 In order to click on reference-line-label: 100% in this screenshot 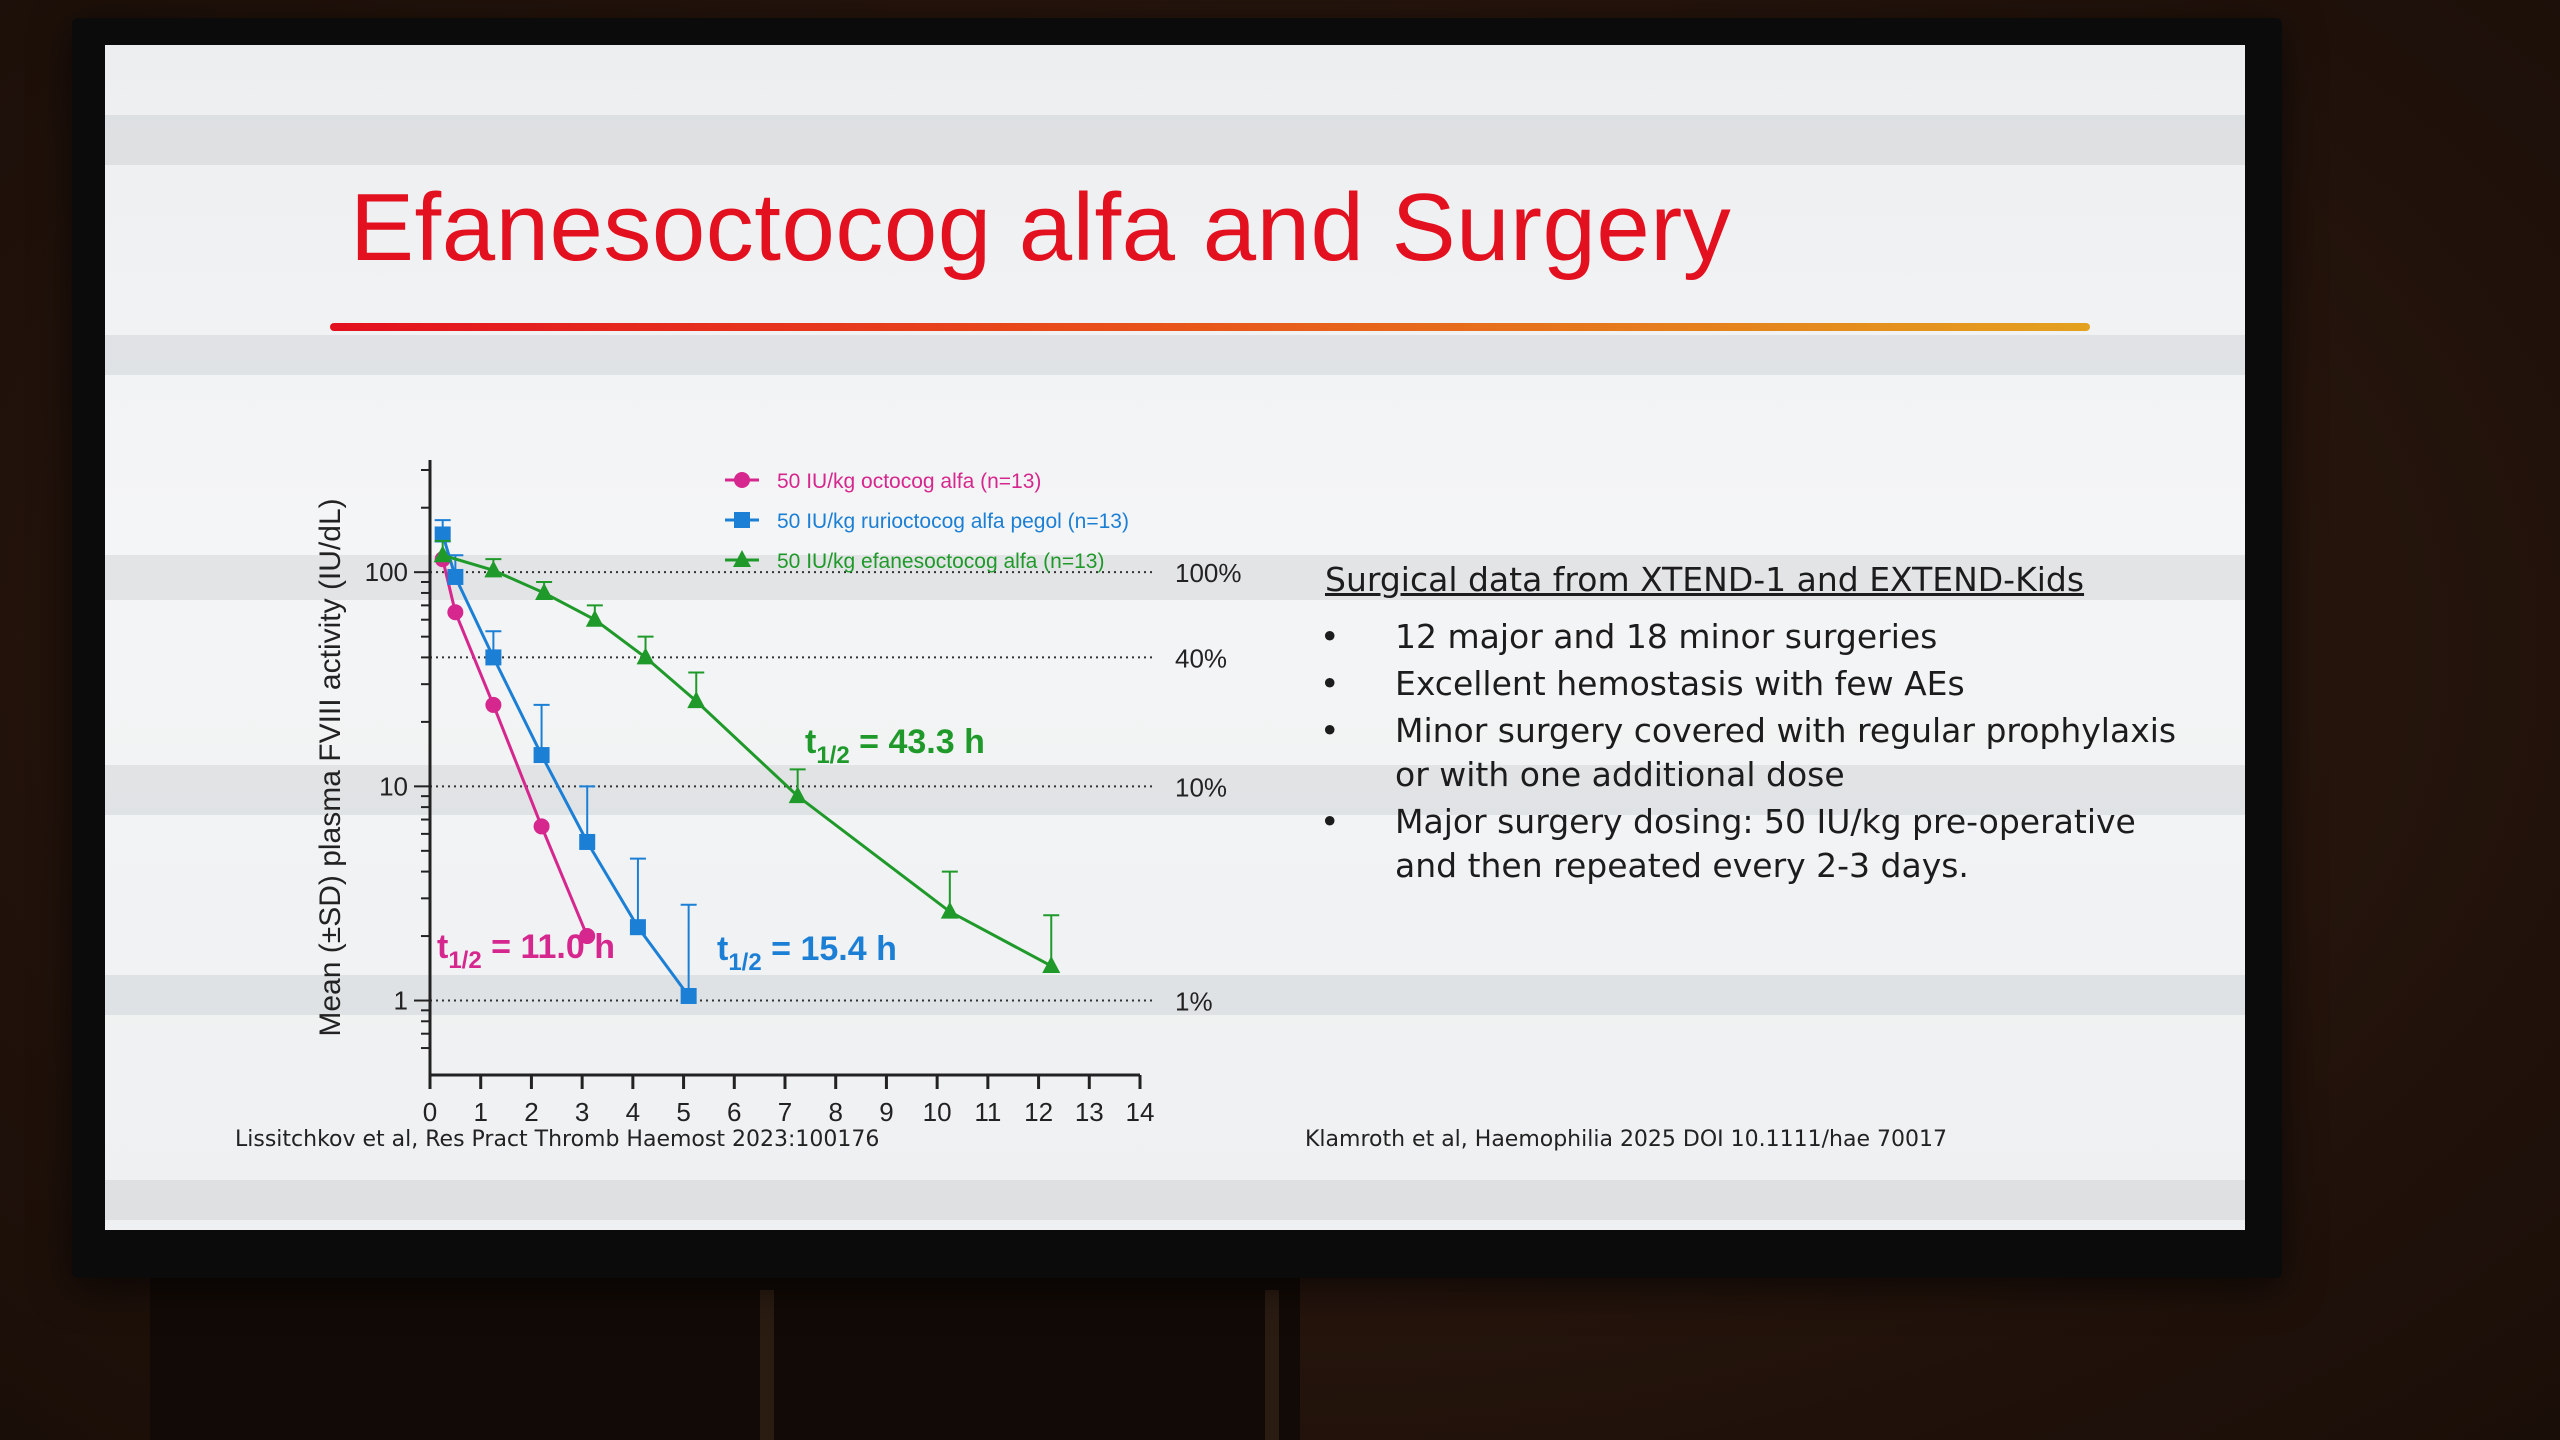, I will do `click(1208, 573)`.